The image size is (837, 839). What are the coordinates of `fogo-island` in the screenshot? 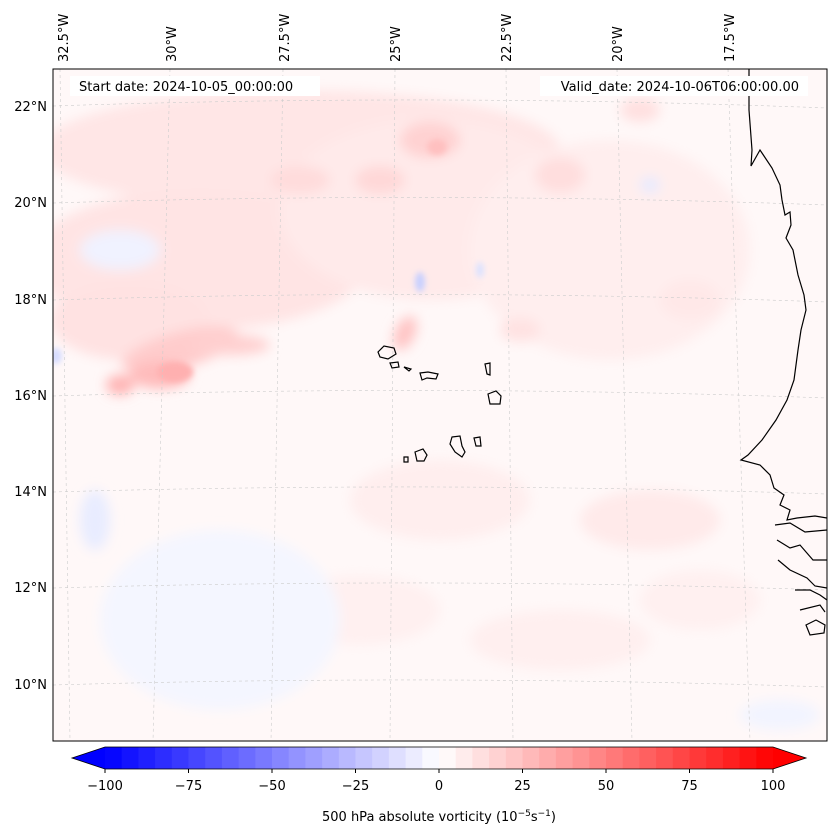 It's located at (421, 455).